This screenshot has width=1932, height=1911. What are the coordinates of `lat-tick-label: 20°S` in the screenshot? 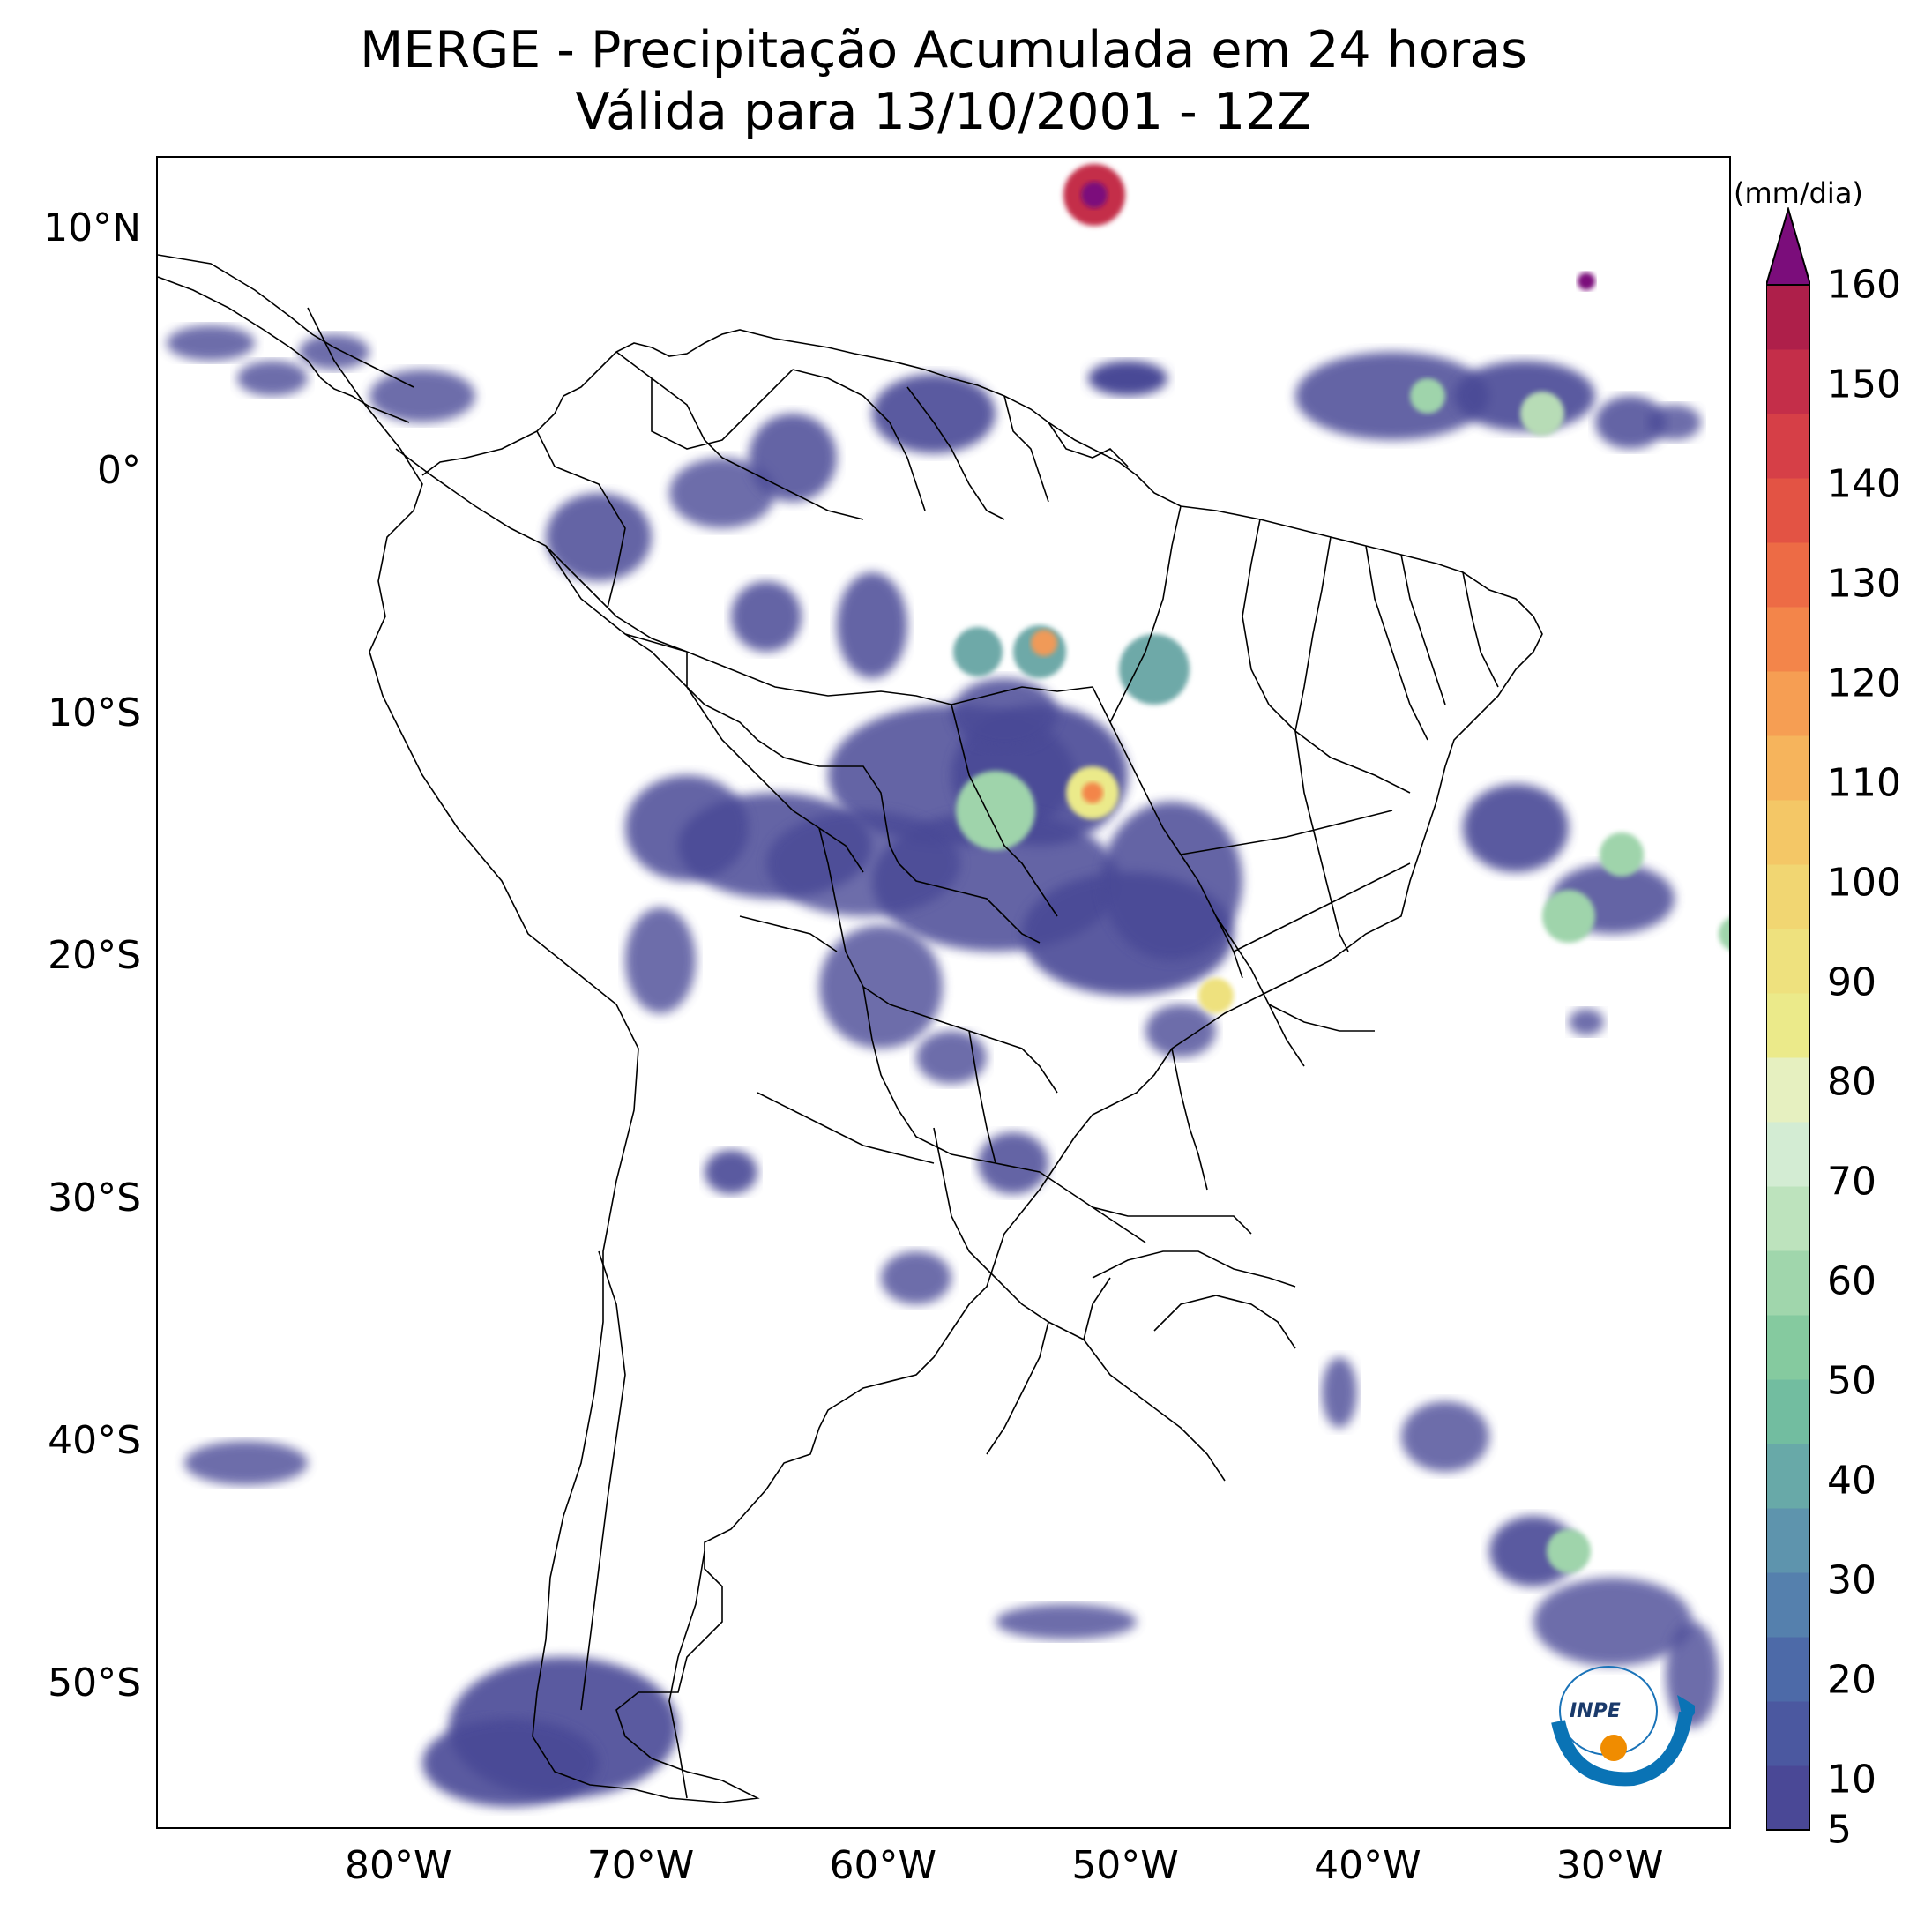 It's located at (94, 956).